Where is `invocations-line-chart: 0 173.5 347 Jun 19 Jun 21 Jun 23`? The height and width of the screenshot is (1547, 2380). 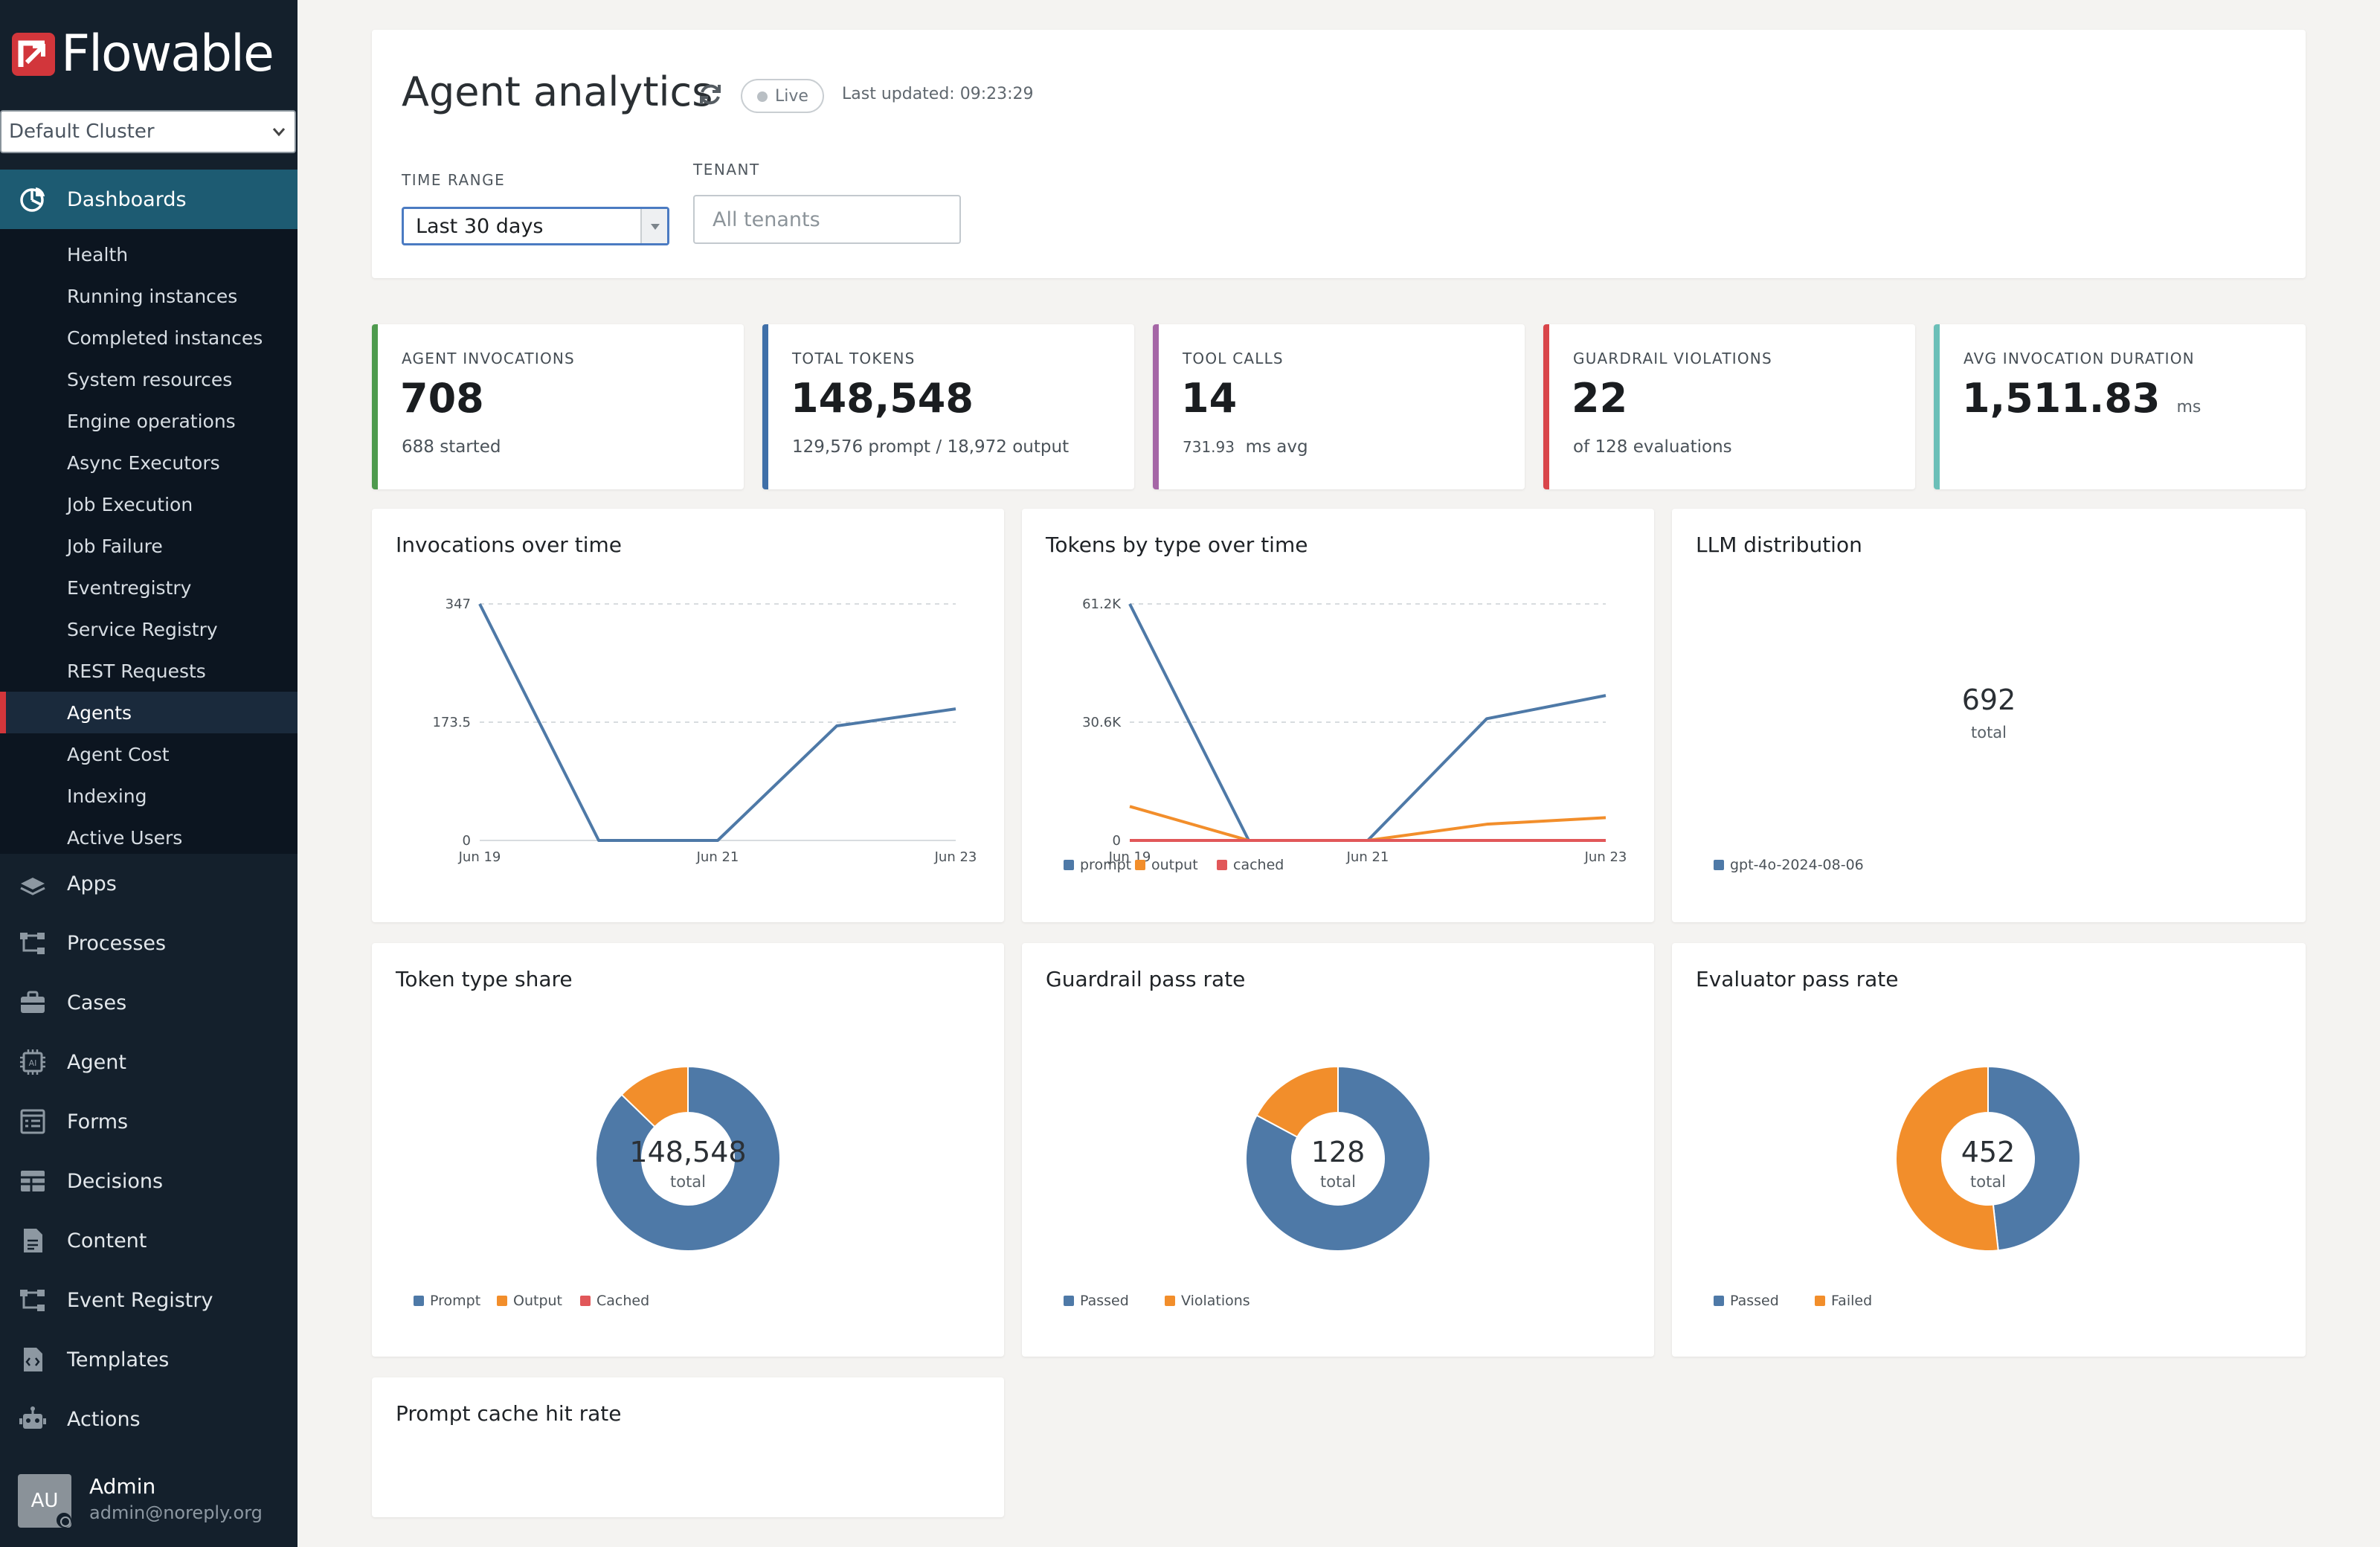 invocations-line-chart: 0 173.5 347 Jun 19 Jun 21 Jun 23 is located at coordinates (705, 731).